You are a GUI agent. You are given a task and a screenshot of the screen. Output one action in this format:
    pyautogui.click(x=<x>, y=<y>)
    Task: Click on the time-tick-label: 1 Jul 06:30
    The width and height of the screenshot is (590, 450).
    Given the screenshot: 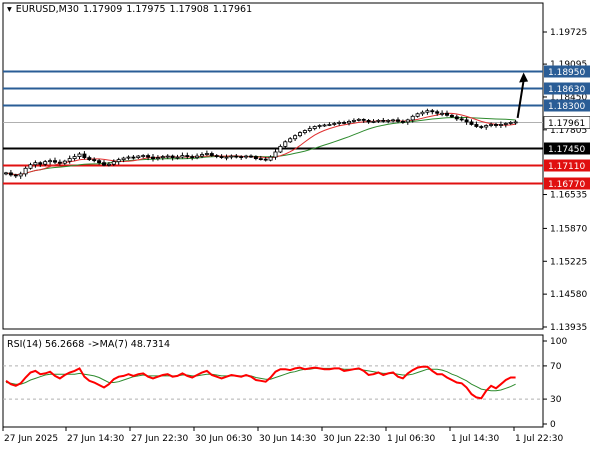 What is the action you would take?
    pyautogui.click(x=411, y=439)
    